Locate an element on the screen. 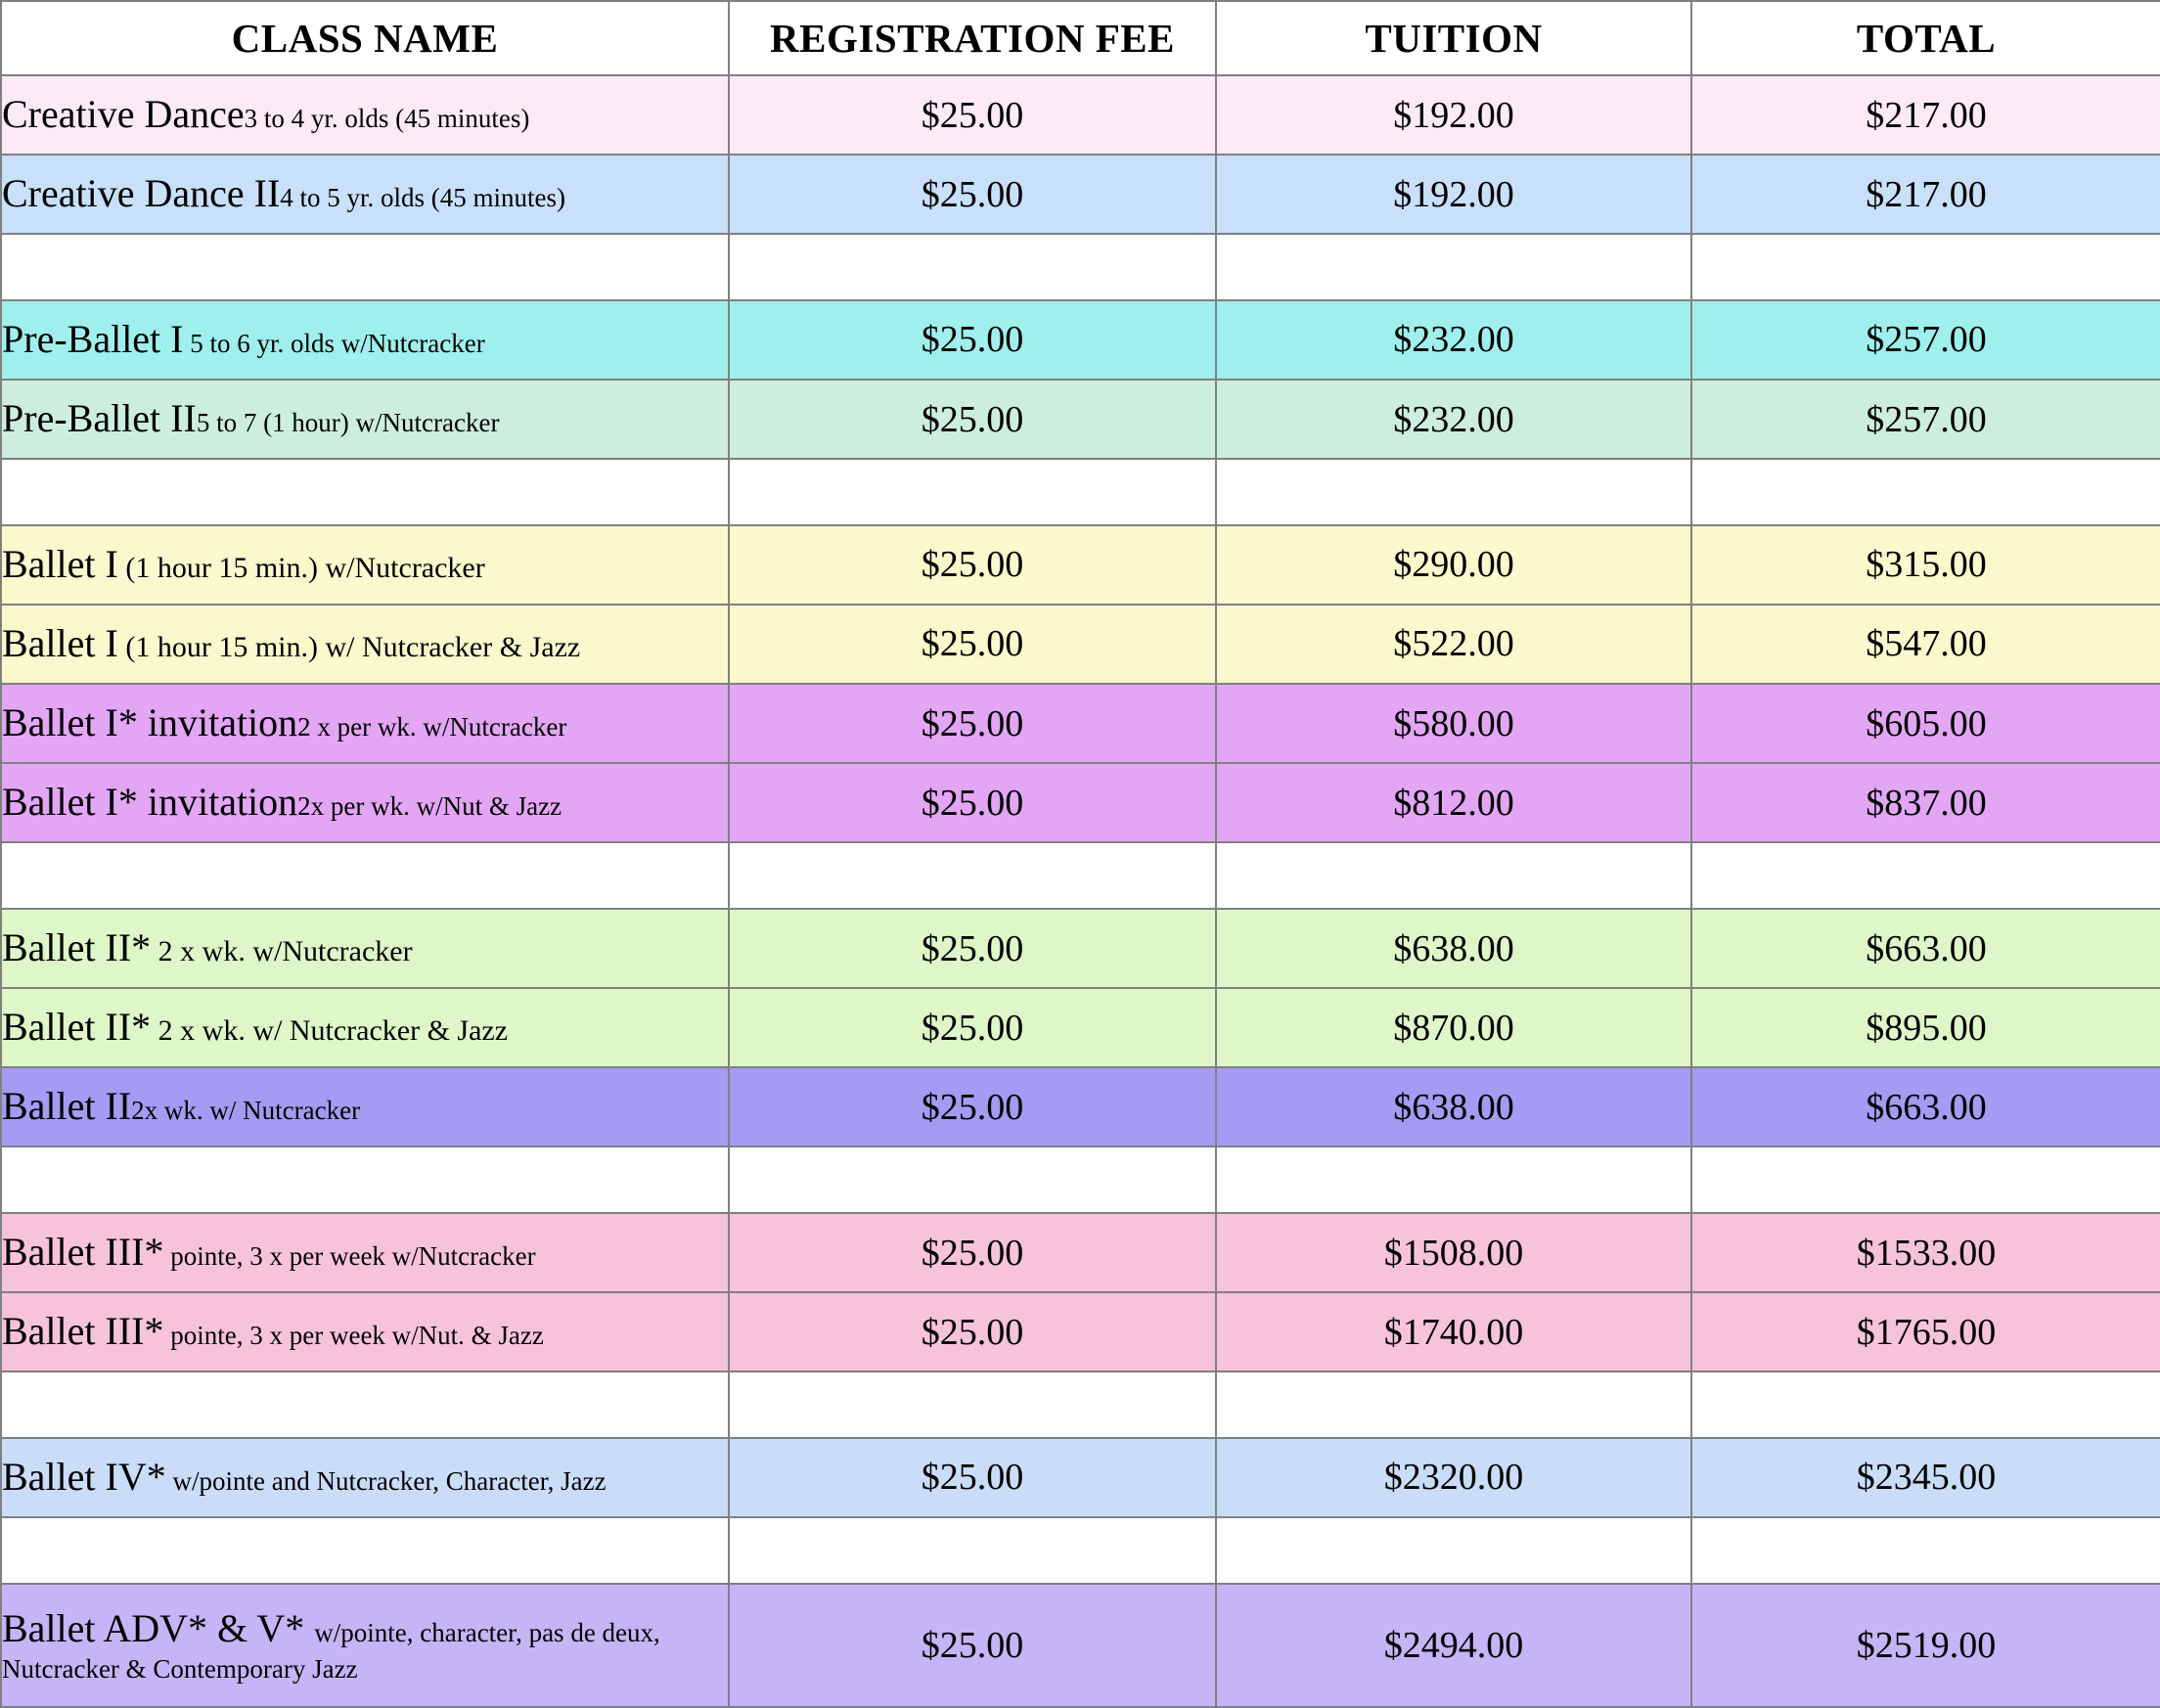  class-name-cell: Ballet II* 2 x wk. w/Nutcracker is located at coordinates (365, 948).